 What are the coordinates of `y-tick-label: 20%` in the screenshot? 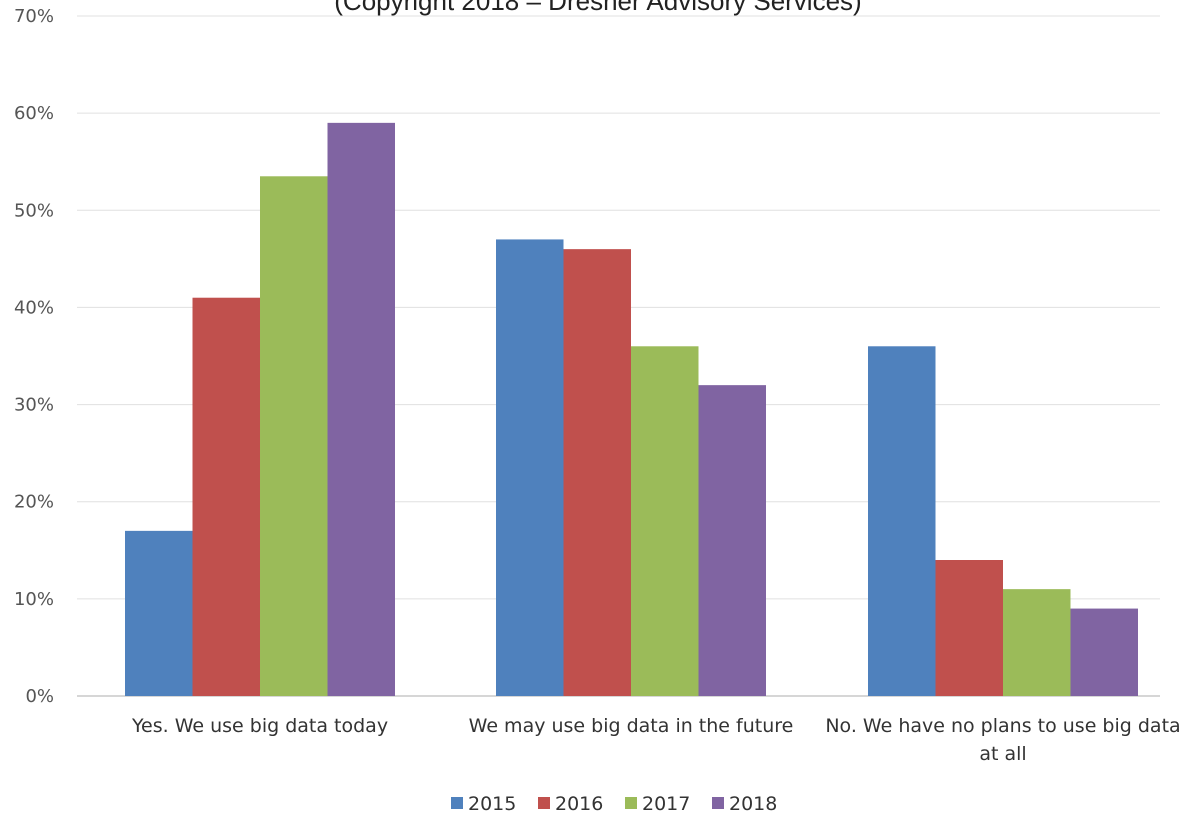 It's located at (34, 502).